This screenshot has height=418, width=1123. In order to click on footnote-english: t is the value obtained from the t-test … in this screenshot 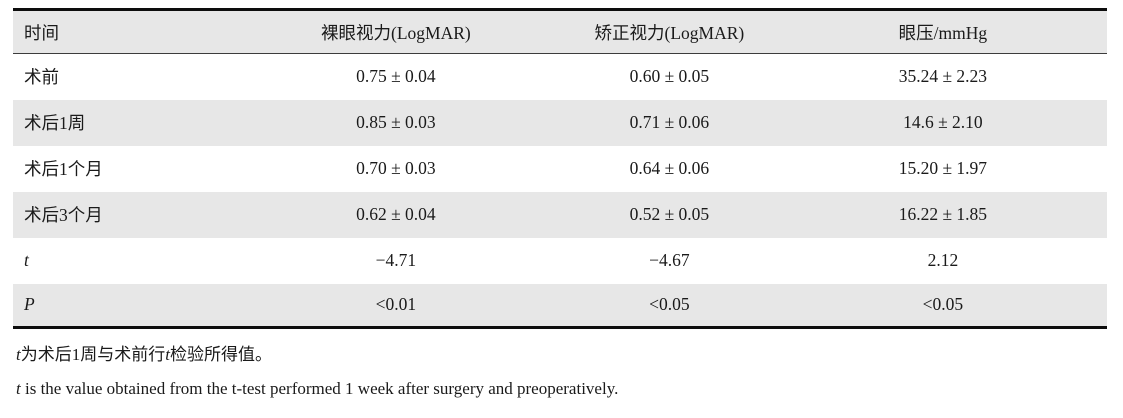, I will do `click(561, 389)`.